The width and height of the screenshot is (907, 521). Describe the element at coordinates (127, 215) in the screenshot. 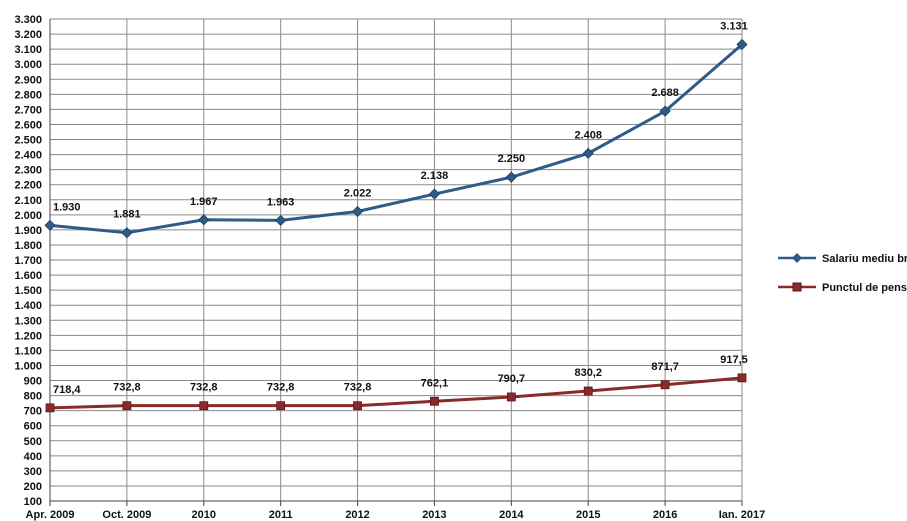

I see `data-label-salary: 1.881` at that location.